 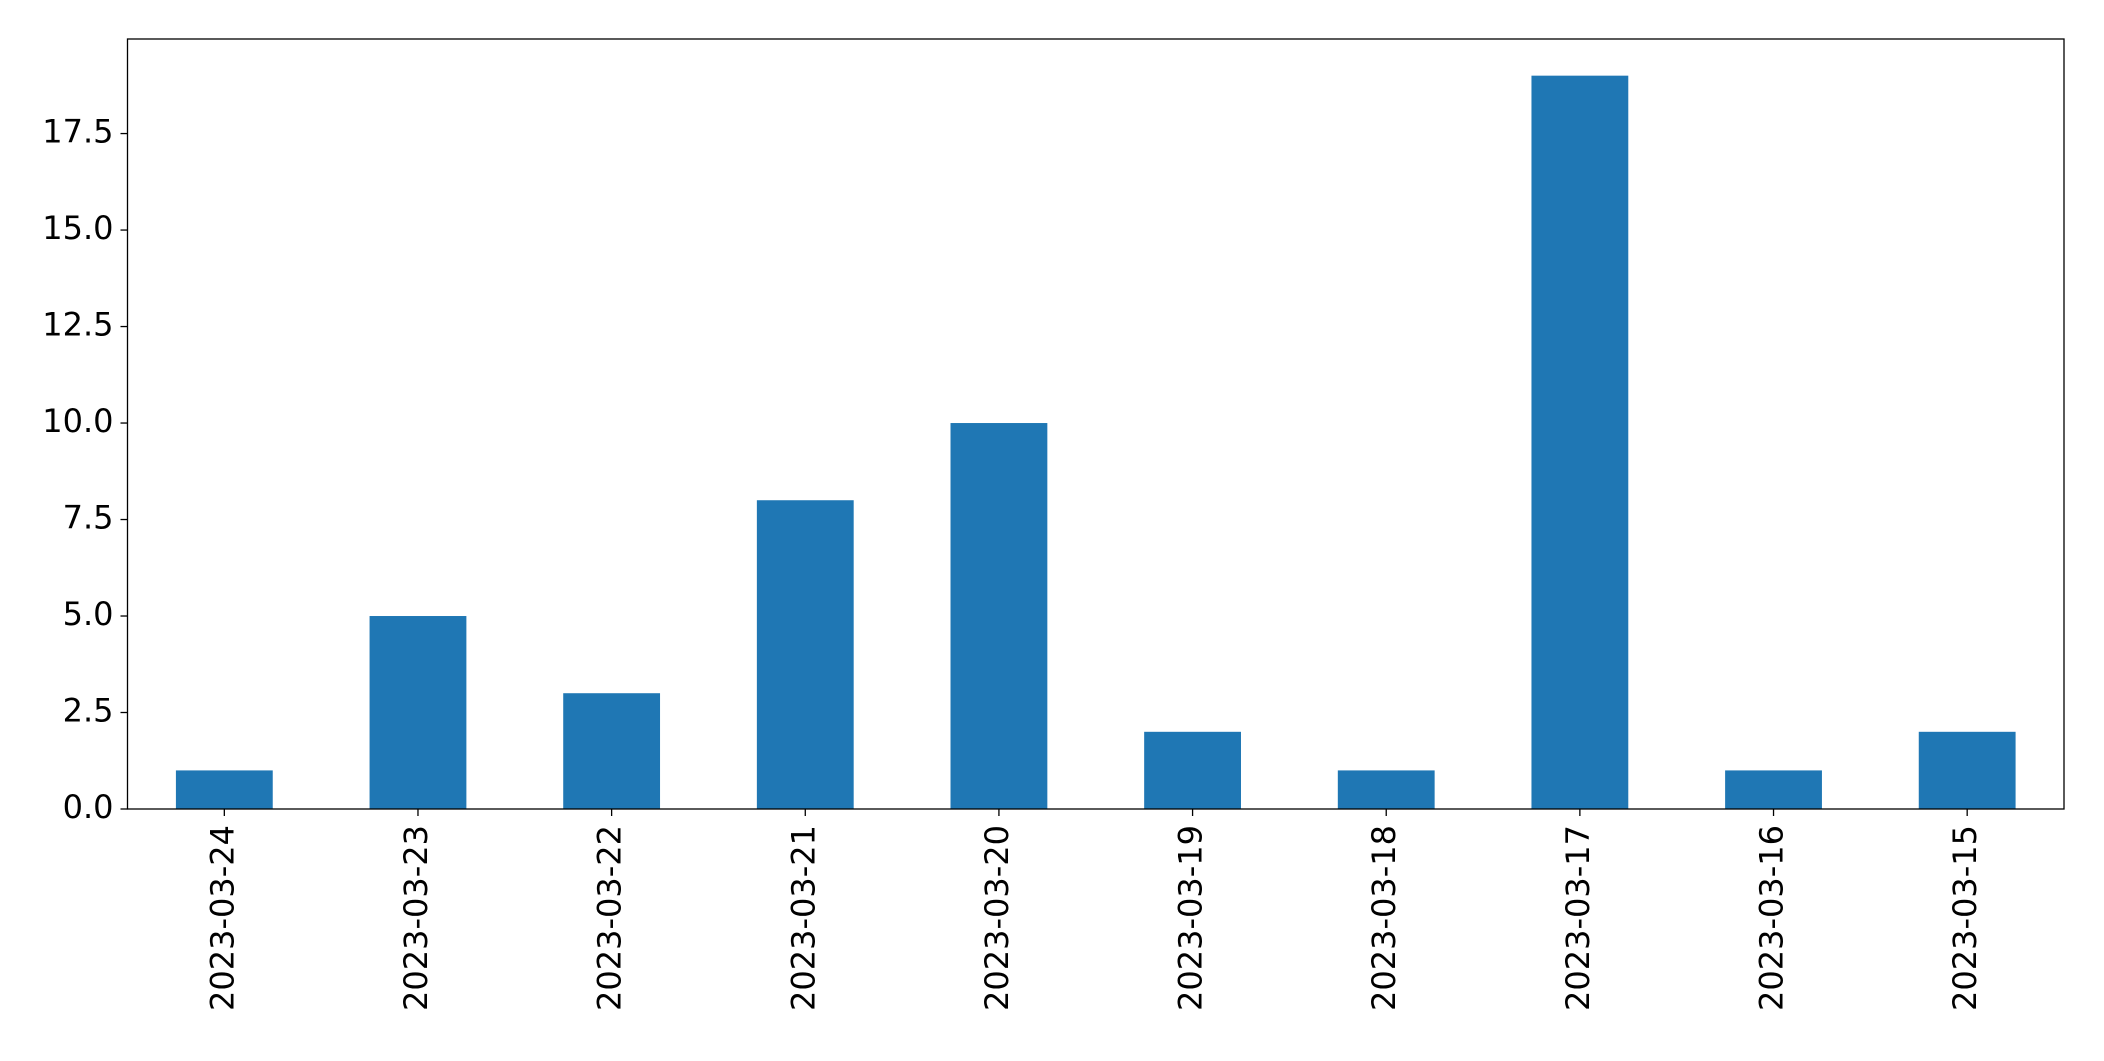 What do you see at coordinates (1578, 918) in the screenshot?
I see `x-tick-label: 2023-03-17` at bounding box center [1578, 918].